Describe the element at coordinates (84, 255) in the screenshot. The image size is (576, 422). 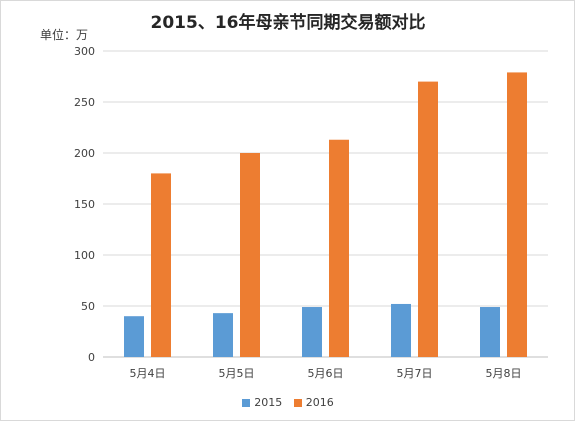
I see `y-tick-label: 100` at that location.